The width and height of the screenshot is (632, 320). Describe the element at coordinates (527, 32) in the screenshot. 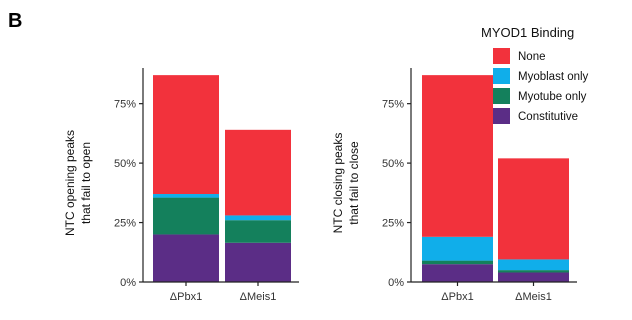

I see `legend-title: MYOD1 Binding` at that location.